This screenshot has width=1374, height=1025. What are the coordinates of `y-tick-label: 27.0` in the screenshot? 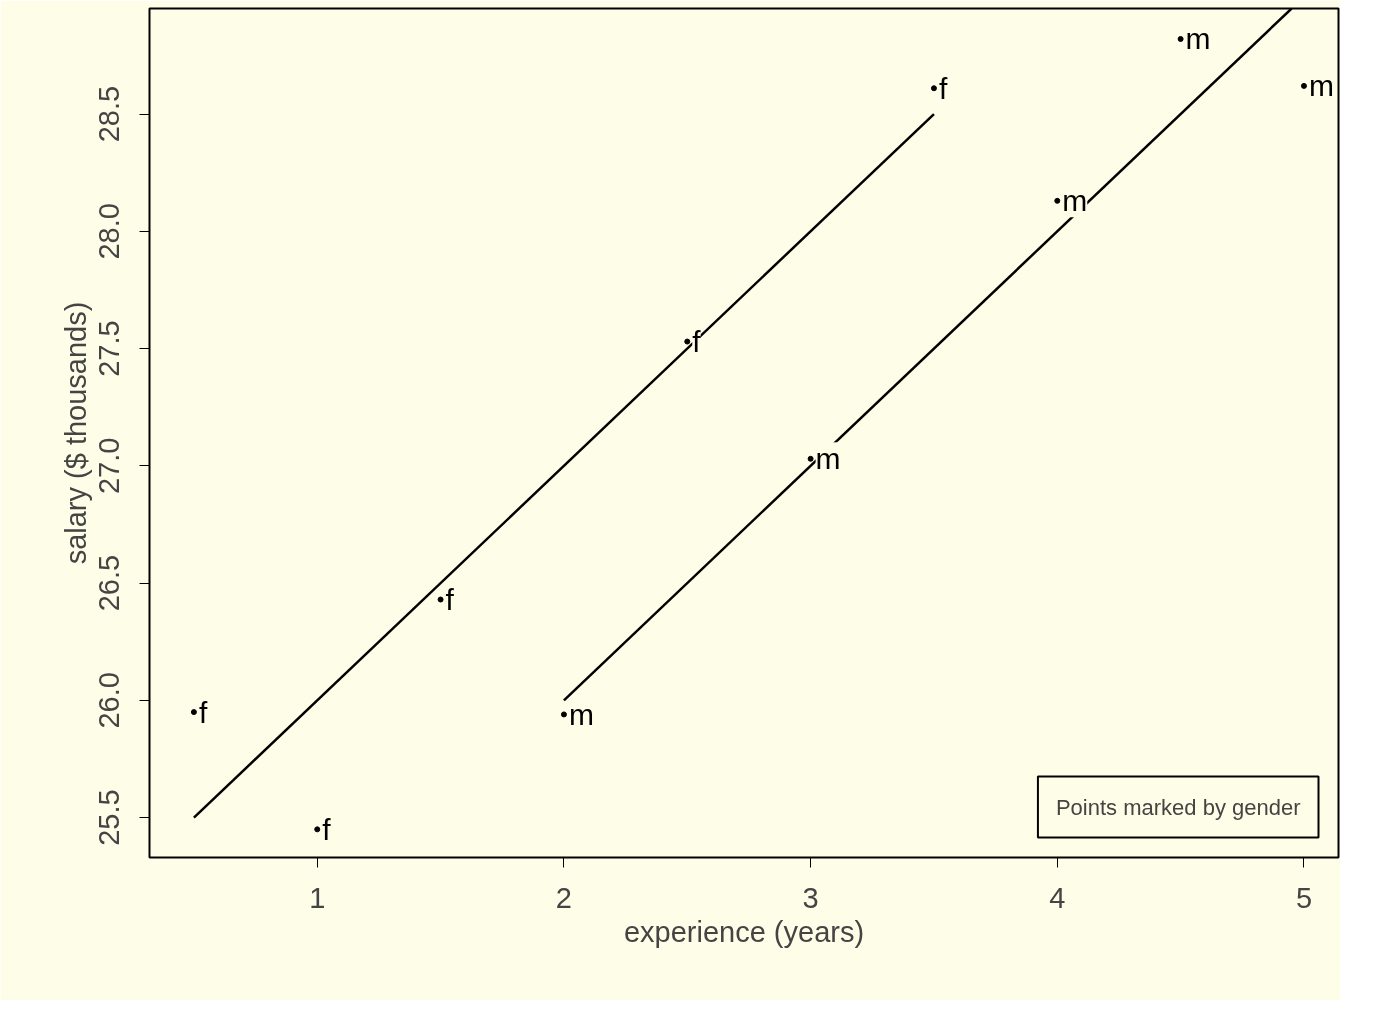 It's located at (109, 466).